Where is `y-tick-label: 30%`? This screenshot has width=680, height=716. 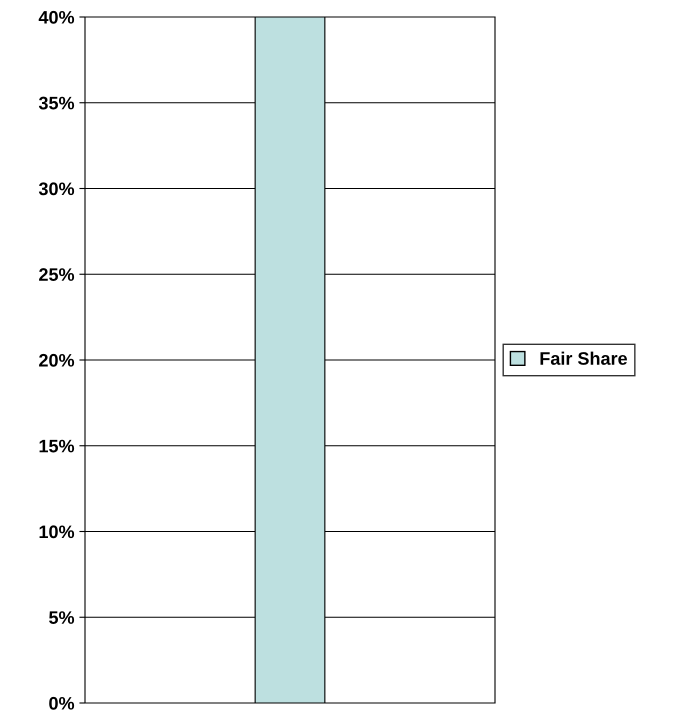
y-tick-label: 30% is located at coordinates (56, 189).